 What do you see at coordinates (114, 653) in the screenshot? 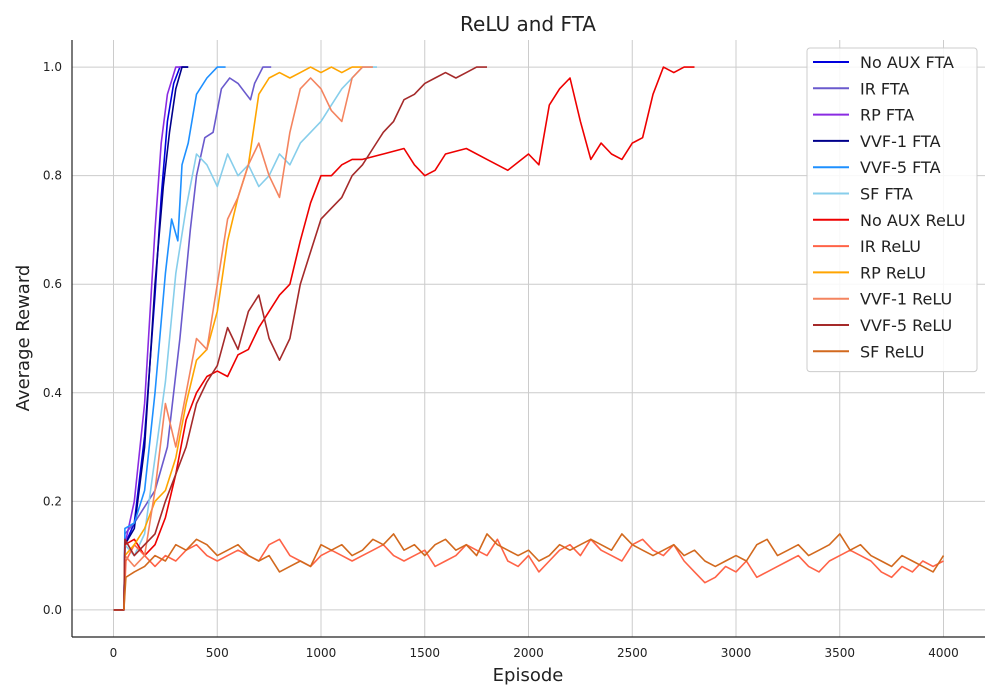
I see `x-tick-label: 0` at bounding box center [114, 653].